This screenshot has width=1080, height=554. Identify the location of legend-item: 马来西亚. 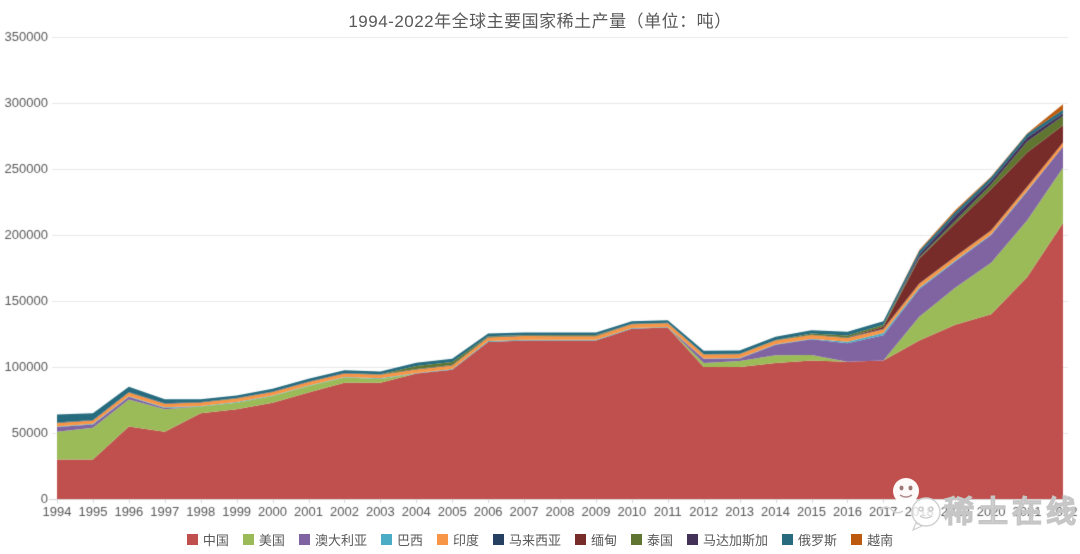
(526, 539).